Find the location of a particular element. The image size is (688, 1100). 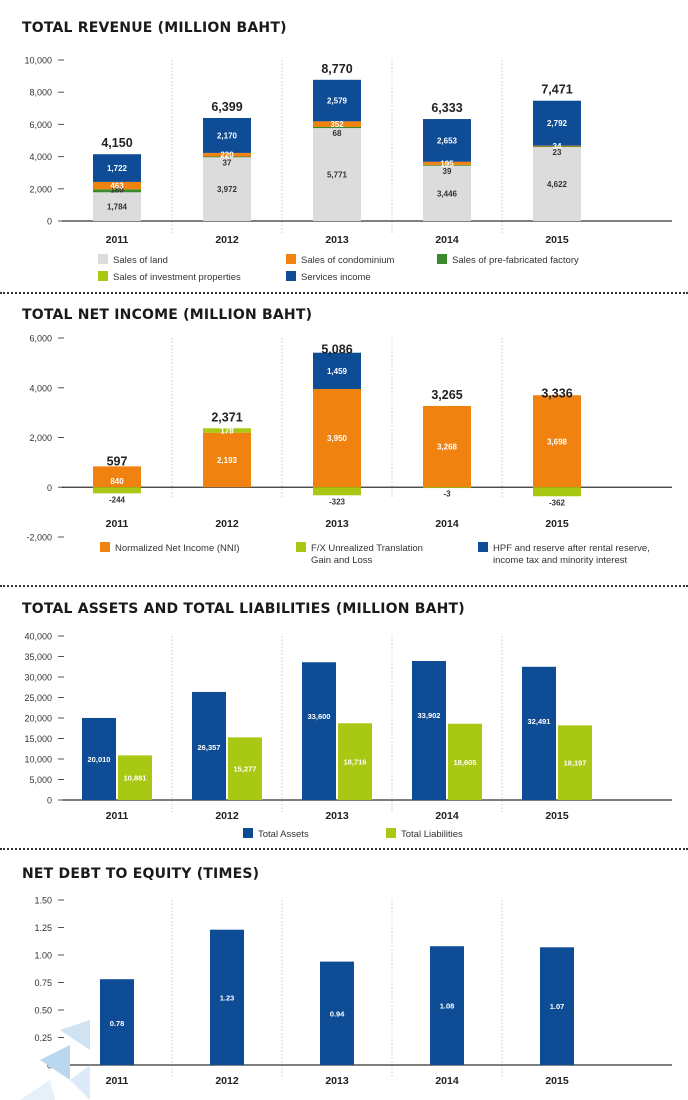

data-label-services: 2,170 is located at coordinates (227, 135).